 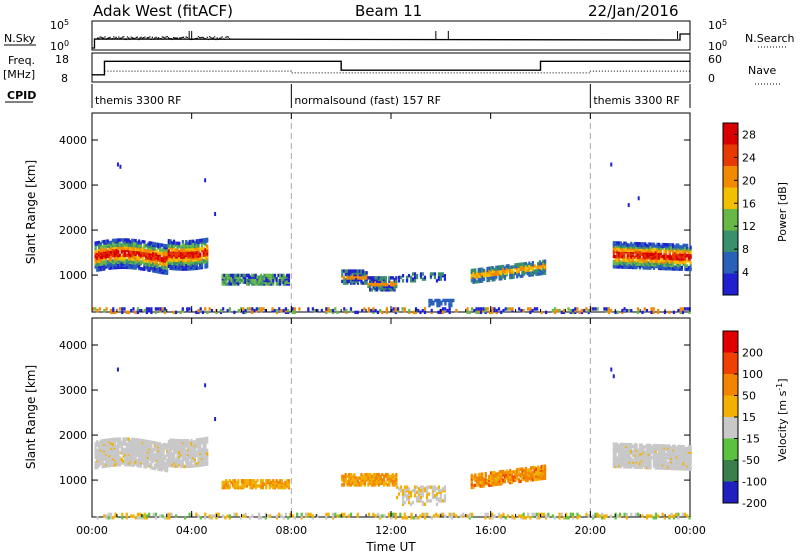 What do you see at coordinates (715, 59) in the screenshot?
I see `nave-tick-top: 60` at bounding box center [715, 59].